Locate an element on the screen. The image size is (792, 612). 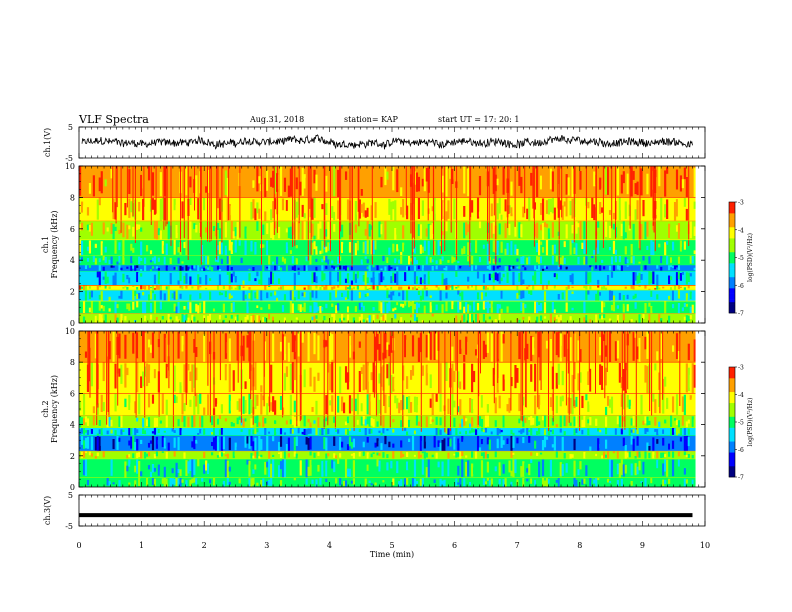
ch2-ytick-label: 6 is located at coordinates (72, 393).